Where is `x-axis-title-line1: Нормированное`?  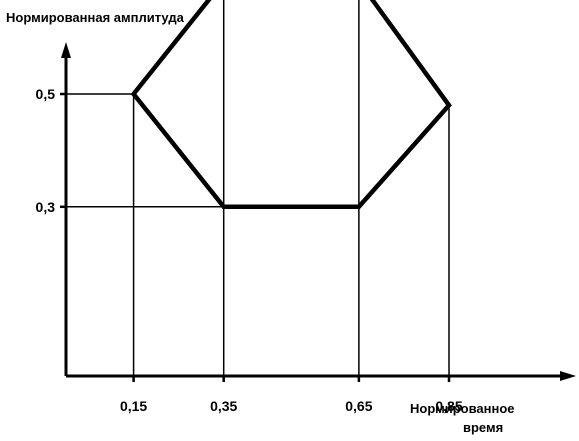
x-axis-title-line1: Нормированное is located at coordinates (462, 408).